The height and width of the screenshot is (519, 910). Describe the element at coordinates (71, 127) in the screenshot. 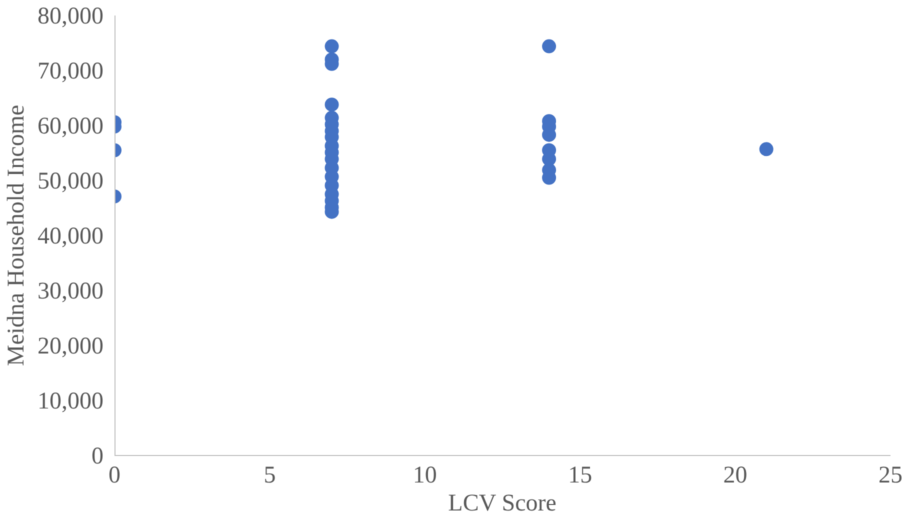

I see `y-tick-label: 60,000` at that location.